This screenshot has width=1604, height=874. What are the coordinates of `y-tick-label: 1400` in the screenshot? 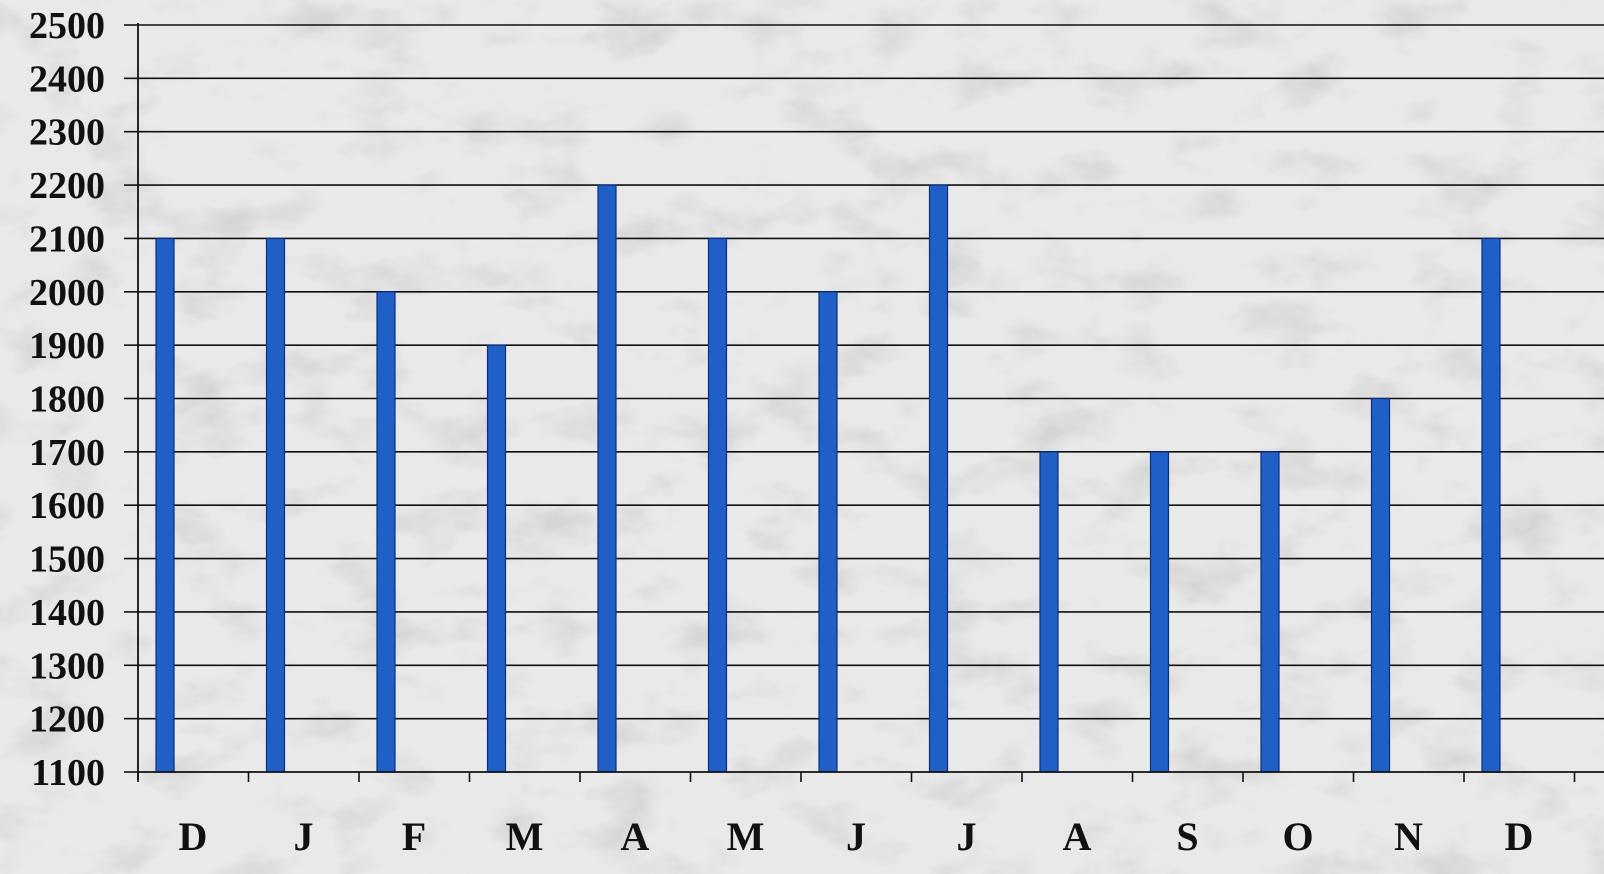 It's located at (67, 613).